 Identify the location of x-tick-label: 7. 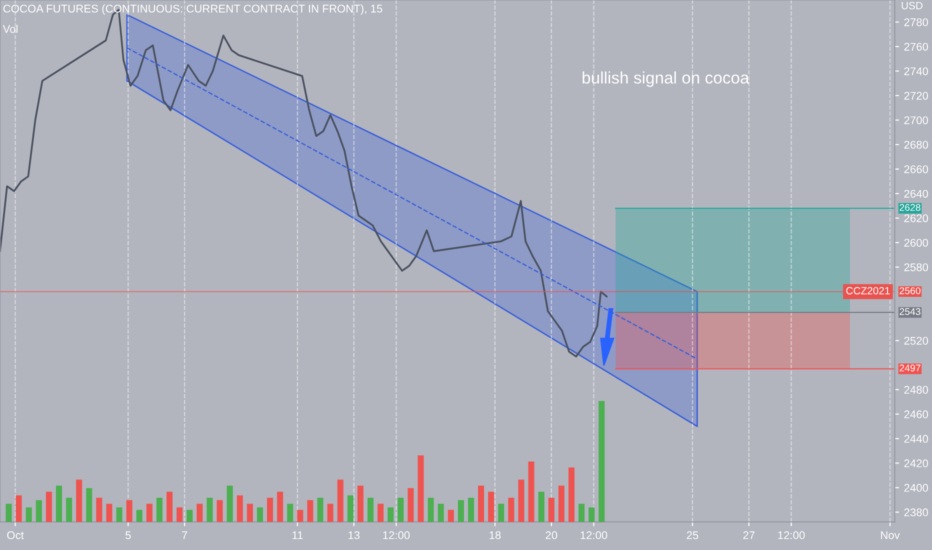
(185, 535).